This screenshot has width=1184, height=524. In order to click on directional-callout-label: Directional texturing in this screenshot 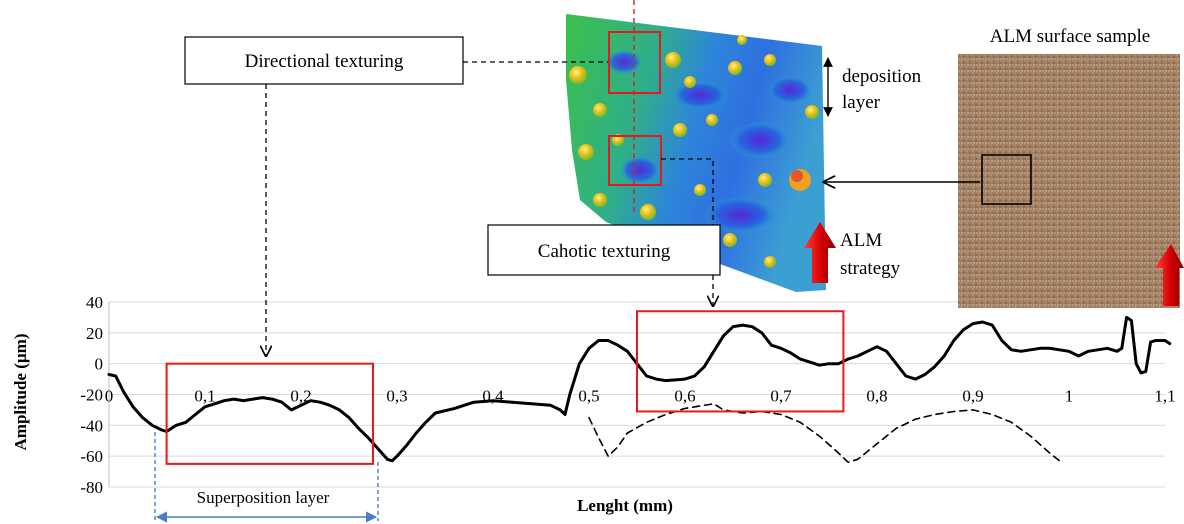, I will do `click(324, 61)`.